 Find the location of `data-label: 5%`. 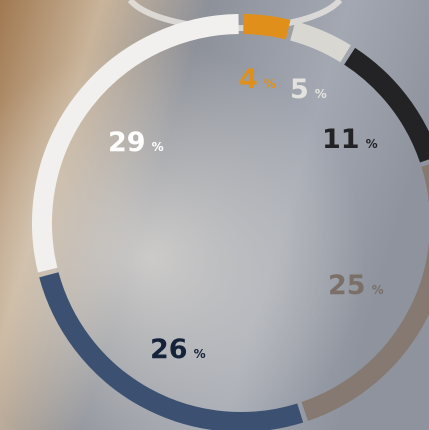

data-label: 5% is located at coordinates (308, 89).